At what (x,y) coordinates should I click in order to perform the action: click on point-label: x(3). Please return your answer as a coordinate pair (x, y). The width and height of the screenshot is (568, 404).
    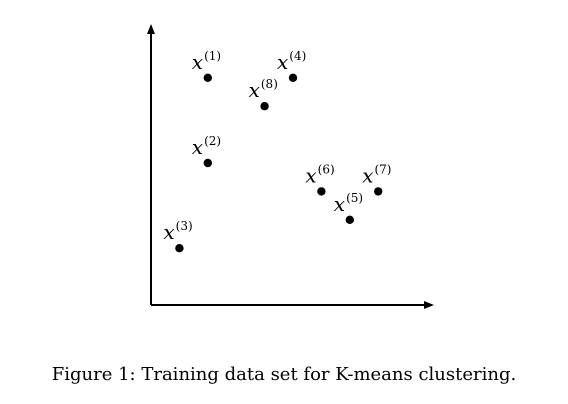
    Looking at the image, I should click on (177, 231).